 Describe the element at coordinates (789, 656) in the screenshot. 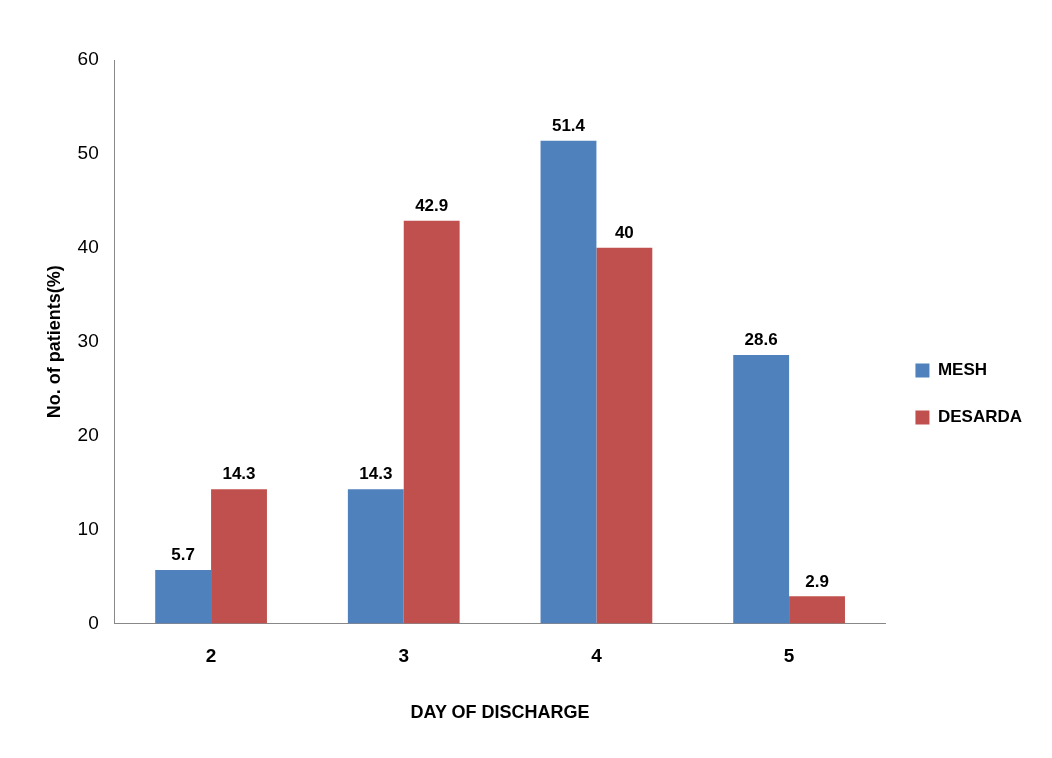

I see `x-tick-label: 5` at that location.